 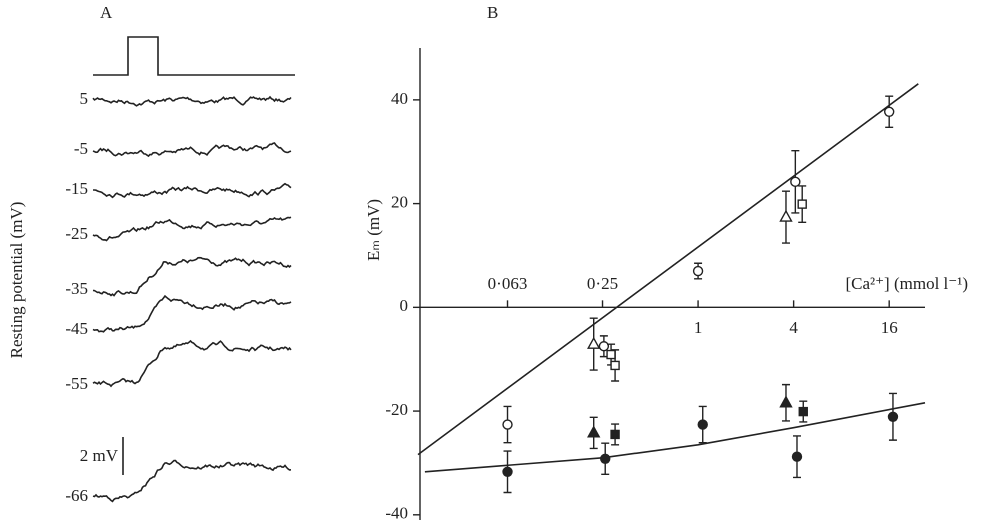 What do you see at coordinates (399, 98) in the screenshot?
I see `y-tick-label: 40` at bounding box center [399, 98].